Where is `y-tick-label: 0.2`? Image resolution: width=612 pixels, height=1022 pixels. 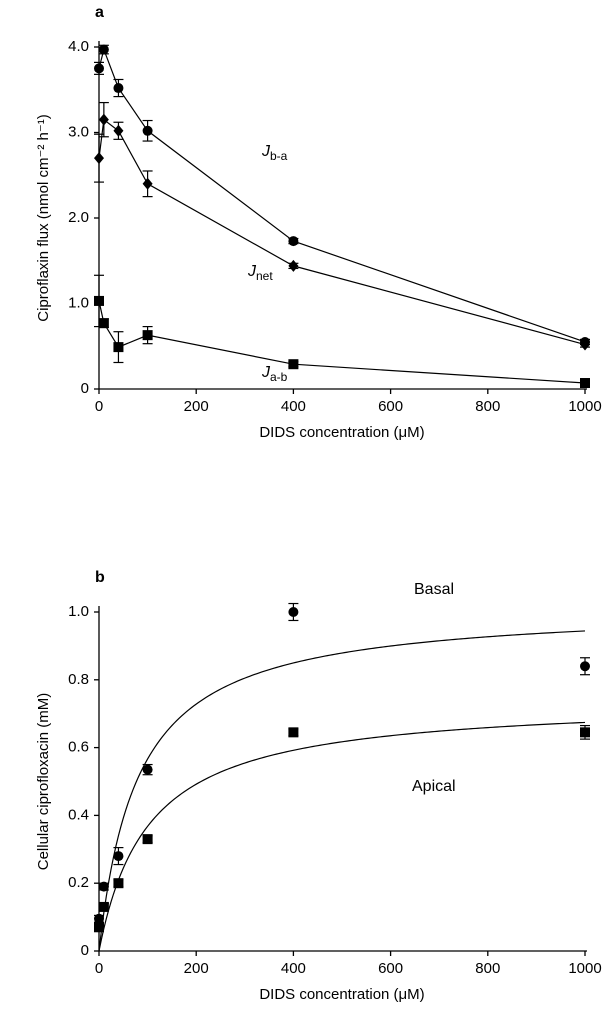 y-tick-label: 0.2 is located at coordinates (78, 882).